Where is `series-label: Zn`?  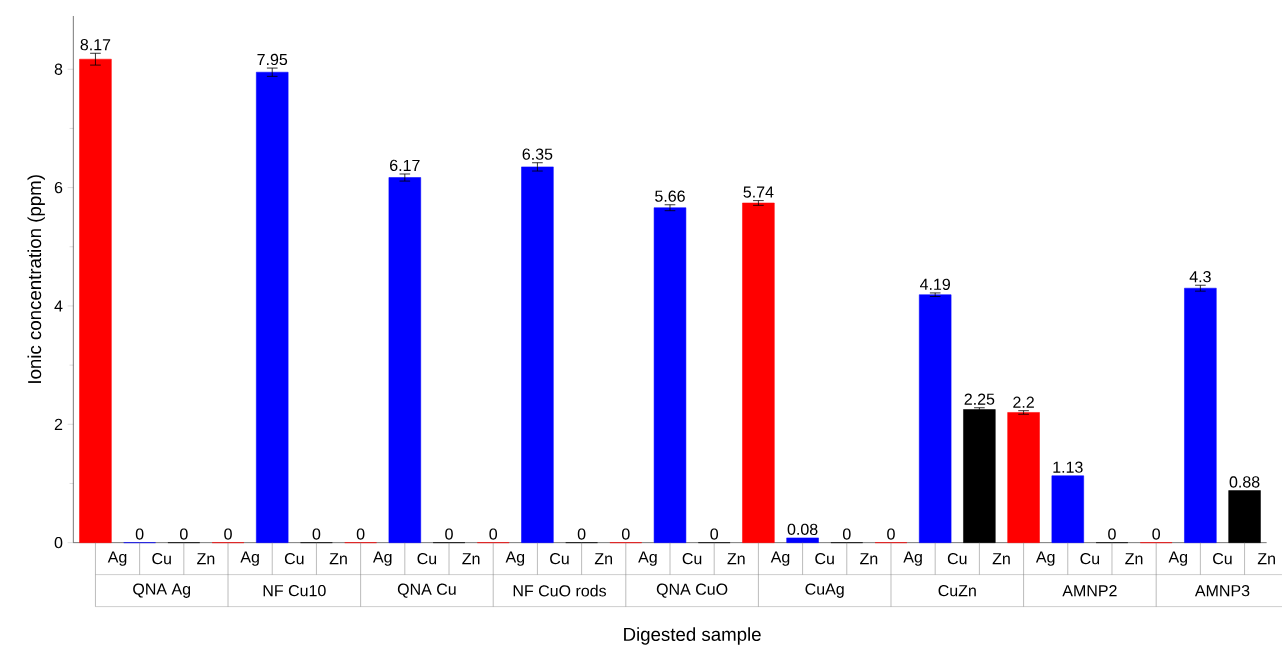 series-label: Zn is located at coordinates (206, 559).